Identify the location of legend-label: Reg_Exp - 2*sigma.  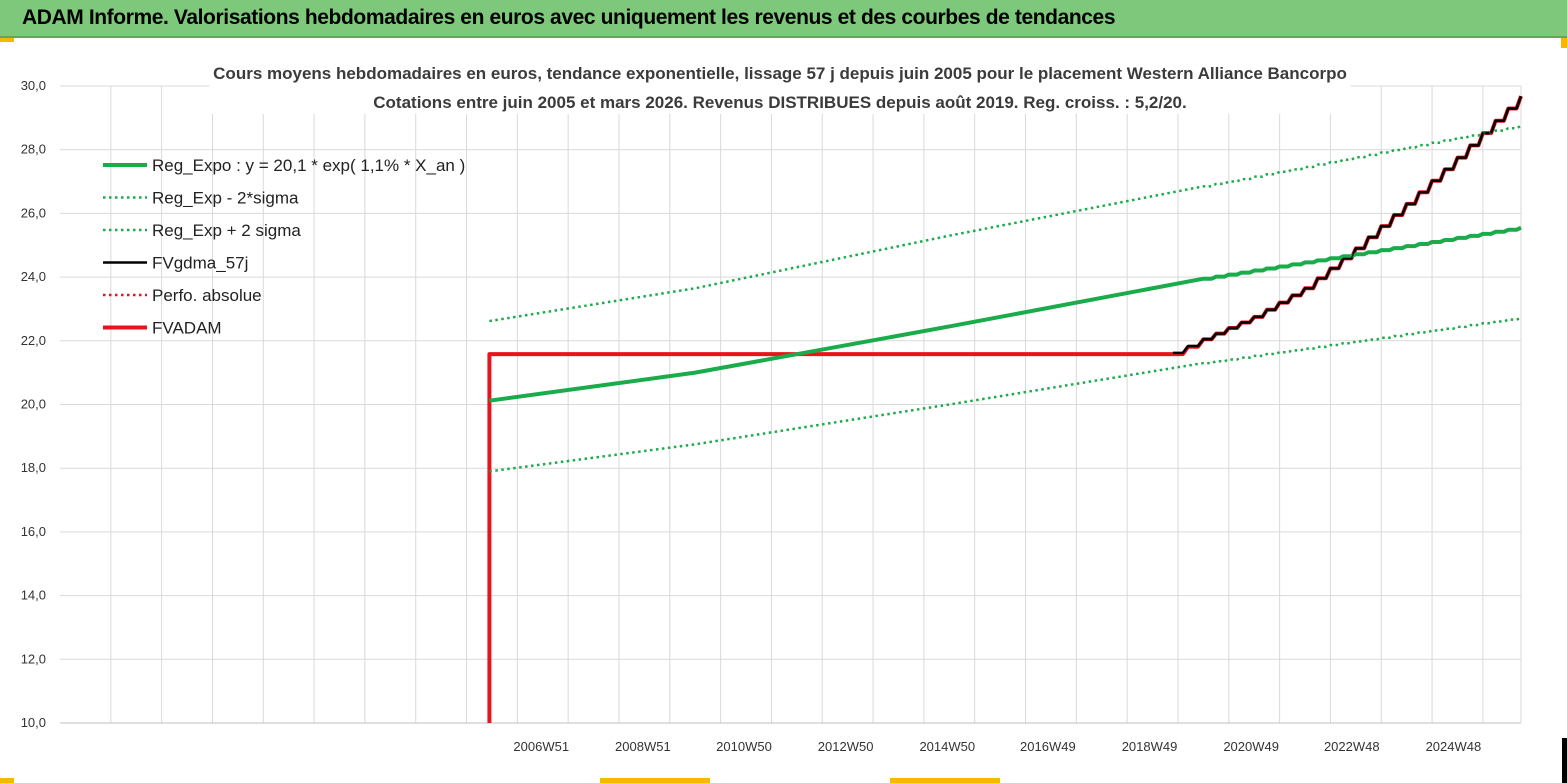
(225, 198).